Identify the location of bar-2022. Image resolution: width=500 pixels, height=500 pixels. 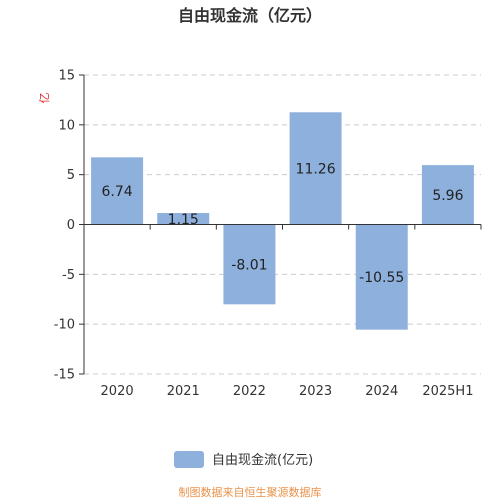
(249, 264).